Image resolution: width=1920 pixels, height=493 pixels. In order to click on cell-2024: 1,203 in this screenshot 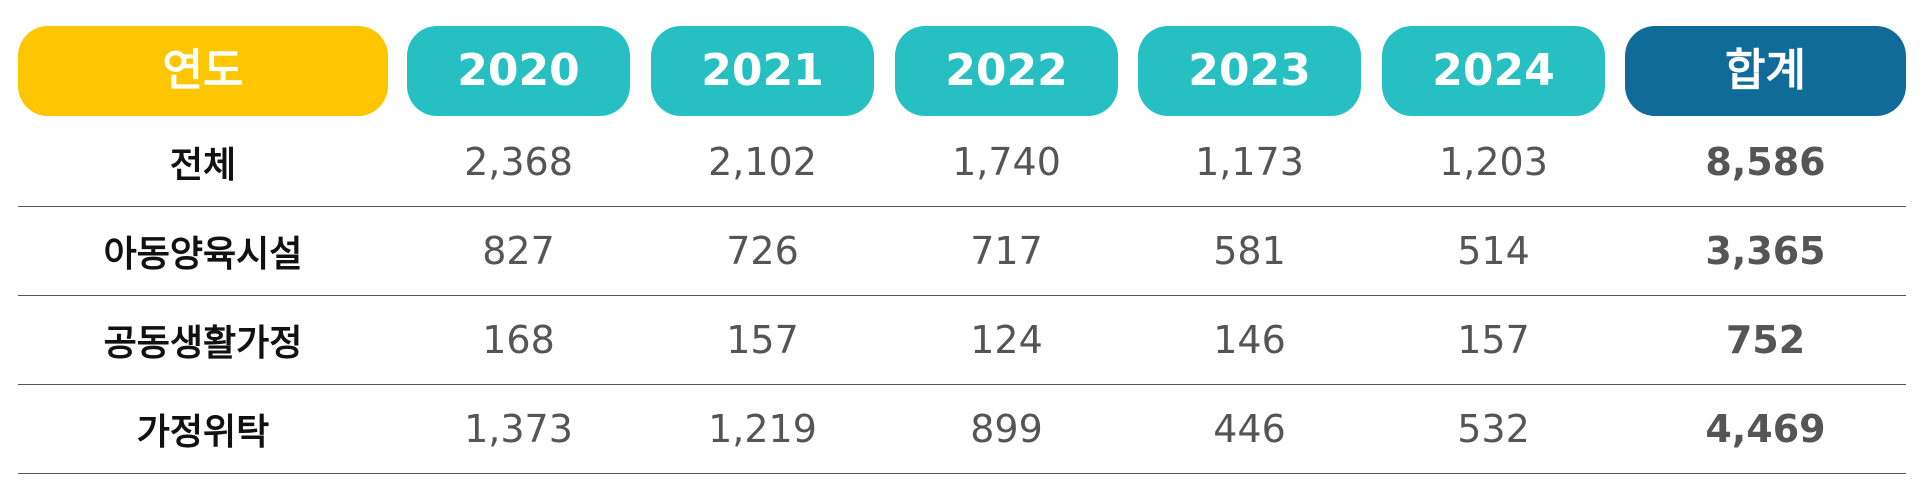, I will do `click(1493, 162)`.